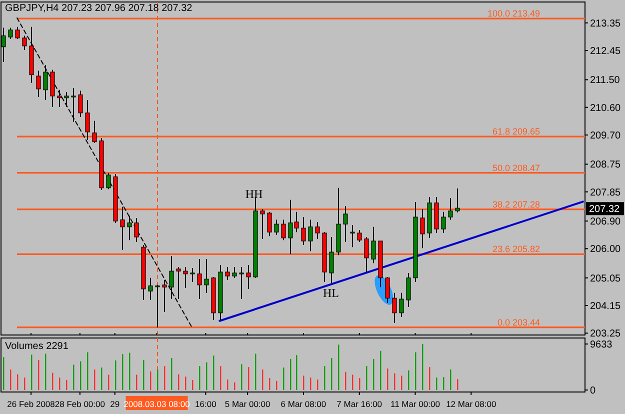 Image resolution: width=625 pixels, height=414 pixels. What do you see at coordinates (606, 250) in the screenshot?
I see `y-tick-label: 206.00` at bounding box center [606, 250].